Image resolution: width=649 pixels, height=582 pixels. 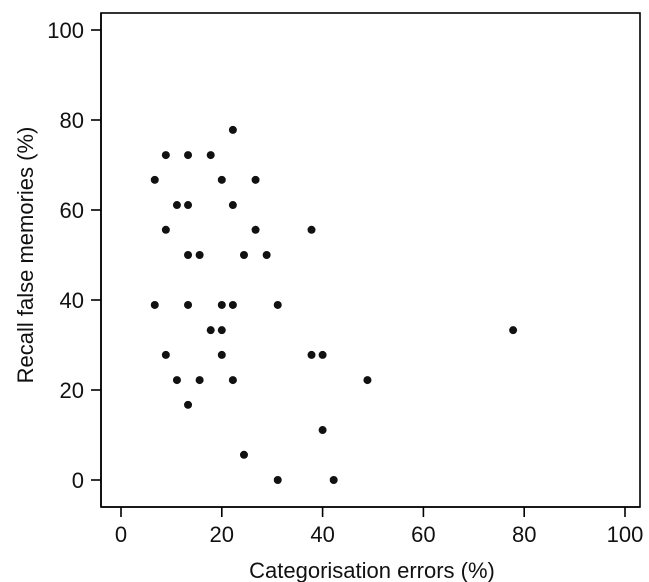 I want to click on y-tick-label: 0, so click(x=78, y=480).